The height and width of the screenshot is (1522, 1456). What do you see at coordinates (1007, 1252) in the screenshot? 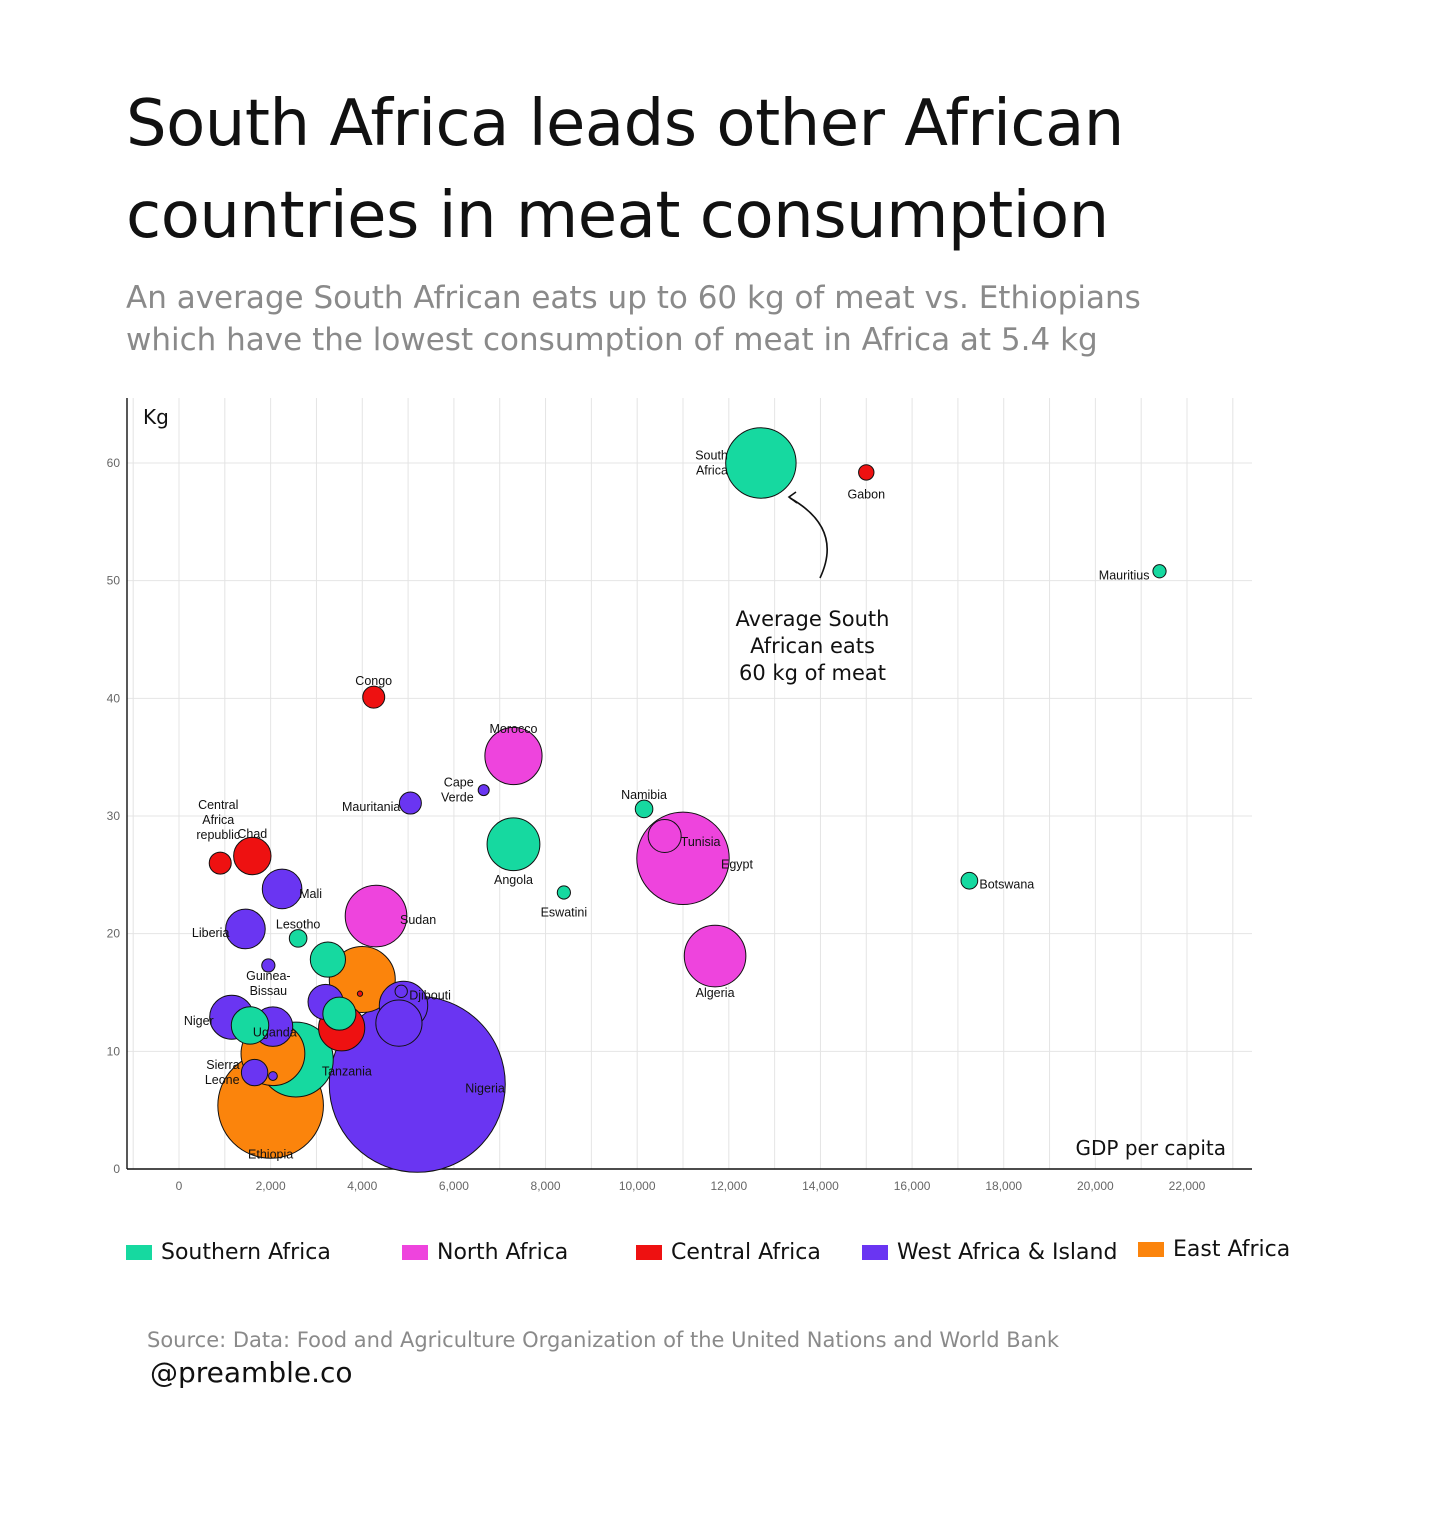
I see `legend-label: West Africa & Island` at bounding box center [1007, 1252].